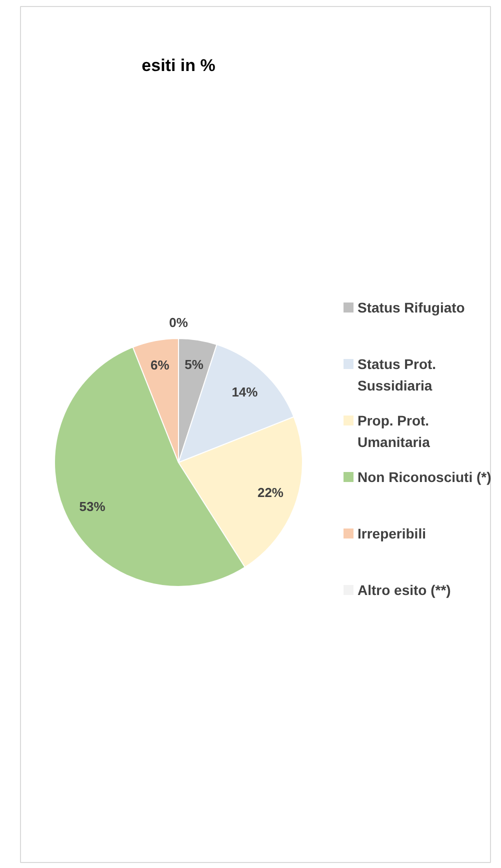 Image resolution: width=501 pixels, height=868 pixels. Describe the element at coordinates (92, 506) in the screenshot. I see `data-label: 53%` at that location.